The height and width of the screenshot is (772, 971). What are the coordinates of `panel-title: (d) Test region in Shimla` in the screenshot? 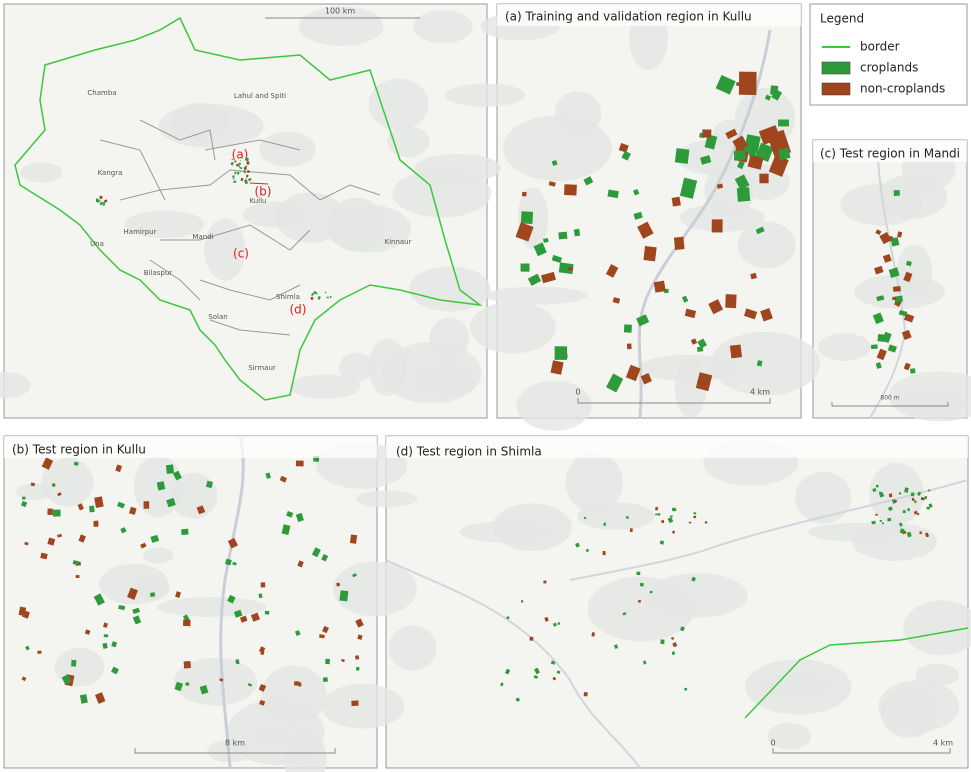 It's located at (469, 452).